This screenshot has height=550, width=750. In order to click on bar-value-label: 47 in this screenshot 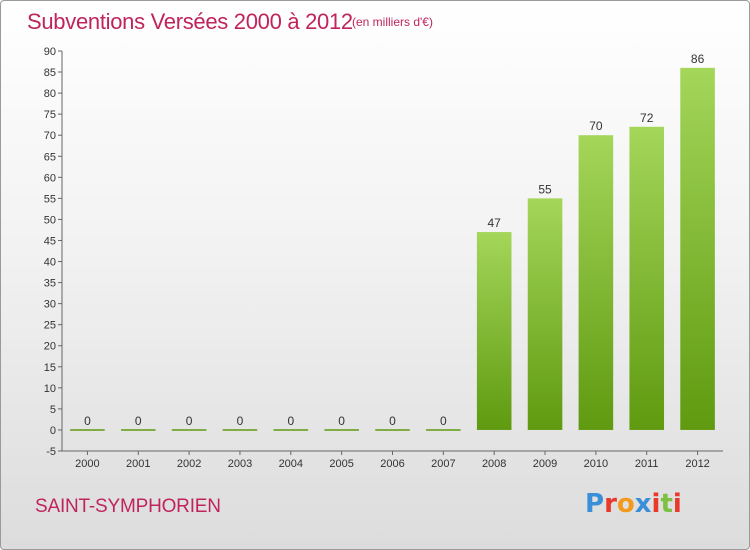, I will do `click(495, 223)`.